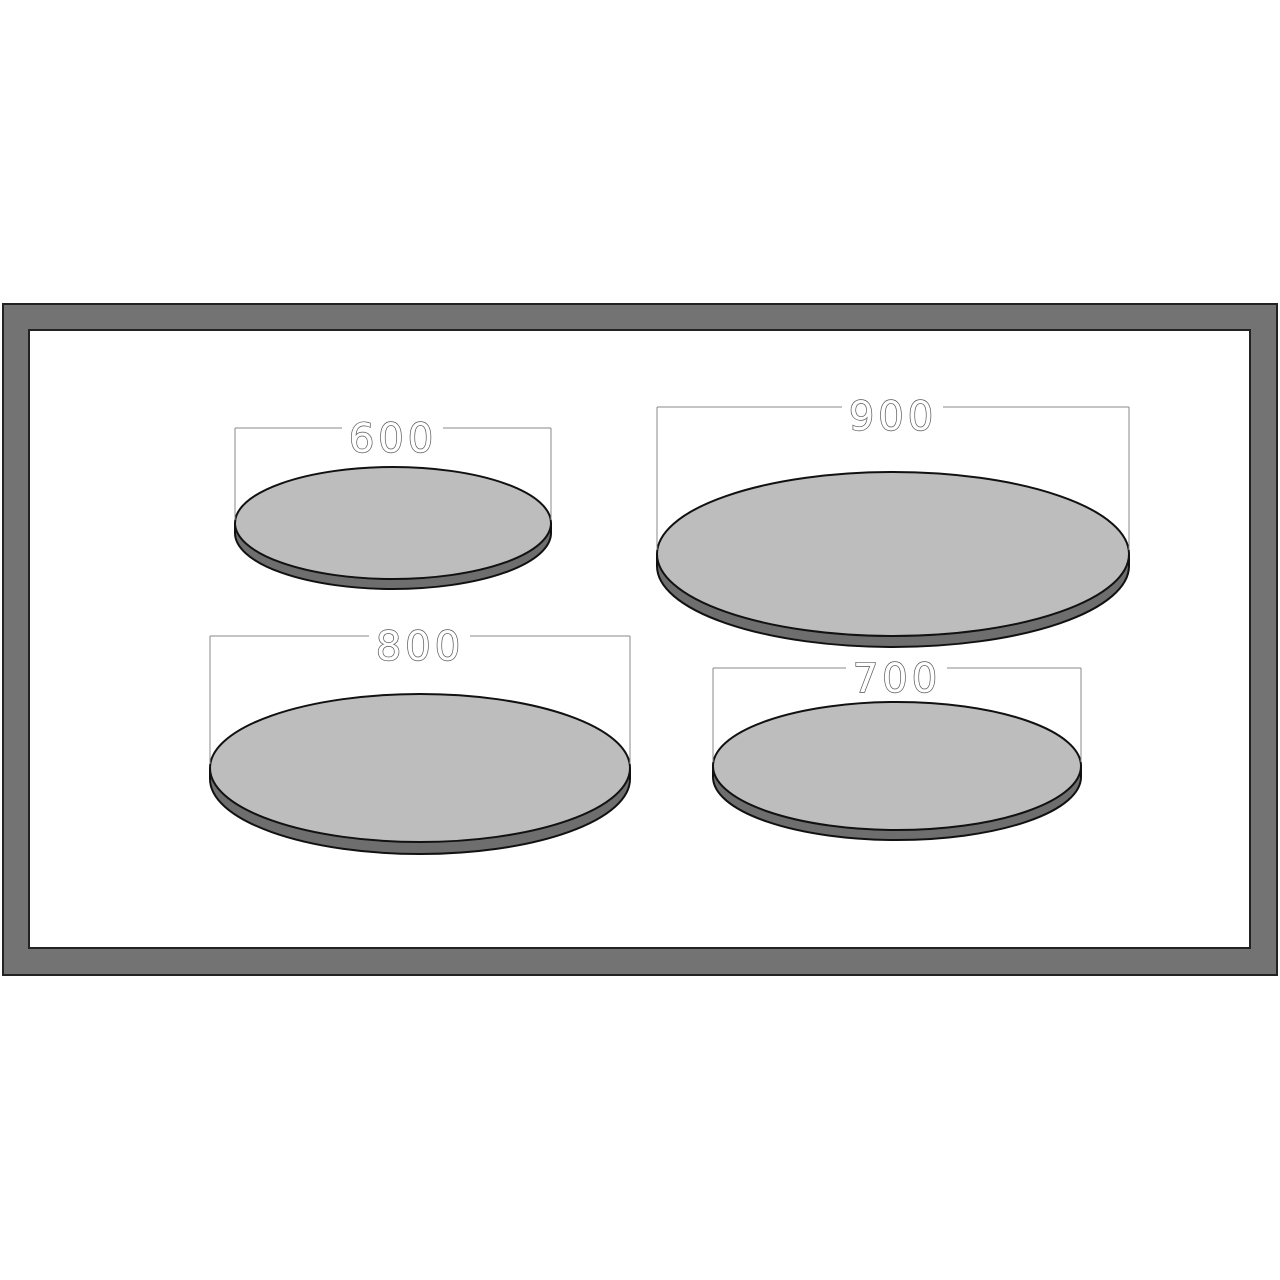  I want to click on disc-900-top, so click(893, 554).